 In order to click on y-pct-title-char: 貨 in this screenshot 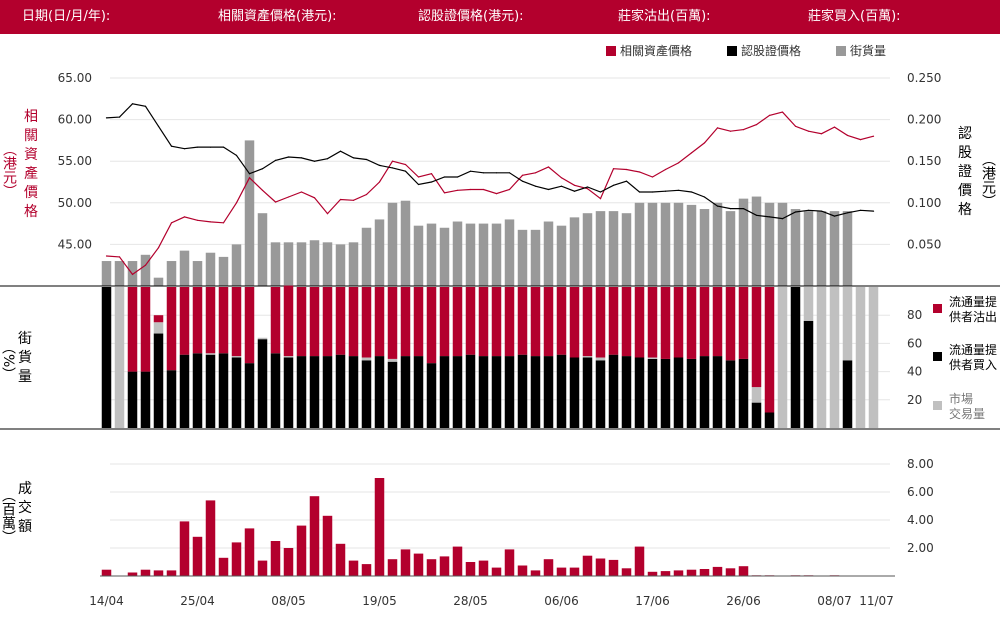, I will do `click(25, 358)`.